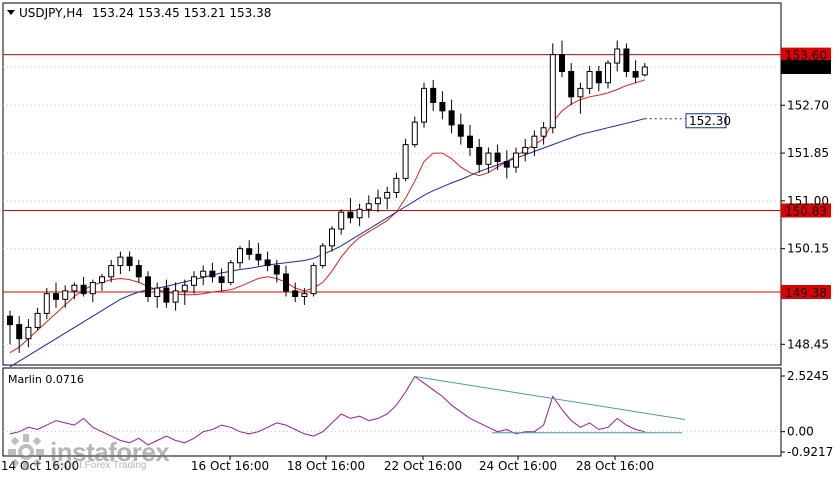  What do you see at coordinates (327, 410) in the screenshot?
I see `oscillator-line` at bounding box center [327, 410].